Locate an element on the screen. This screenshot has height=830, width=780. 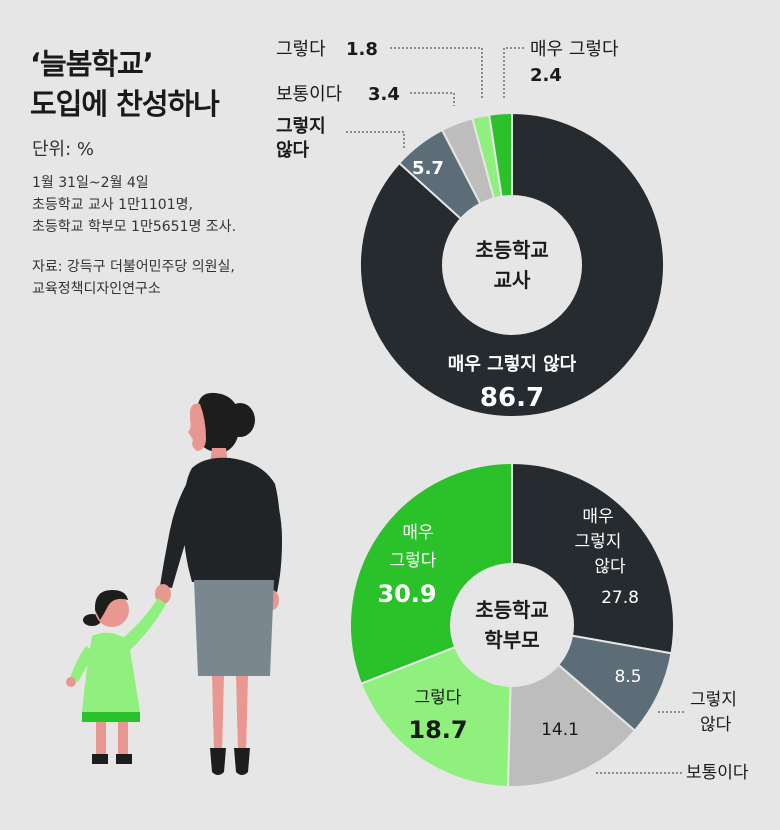
teacher-agree-leader is located at coordinates (436, 72).